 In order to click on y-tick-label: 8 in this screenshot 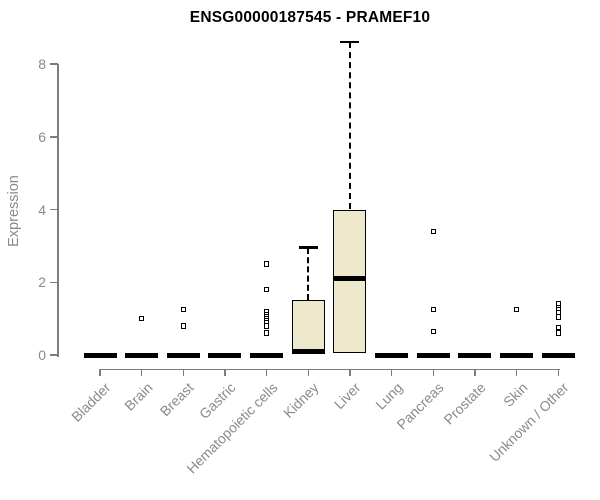, I will do `click(42, 64)`.